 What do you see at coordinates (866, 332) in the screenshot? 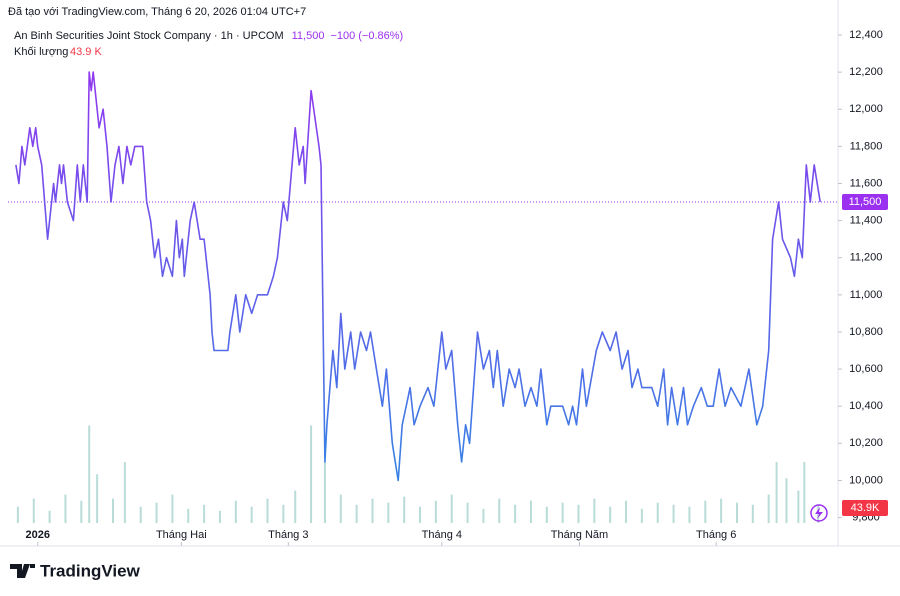
I see `y-tick-label: 10,800` at bounding box center [866, 332].